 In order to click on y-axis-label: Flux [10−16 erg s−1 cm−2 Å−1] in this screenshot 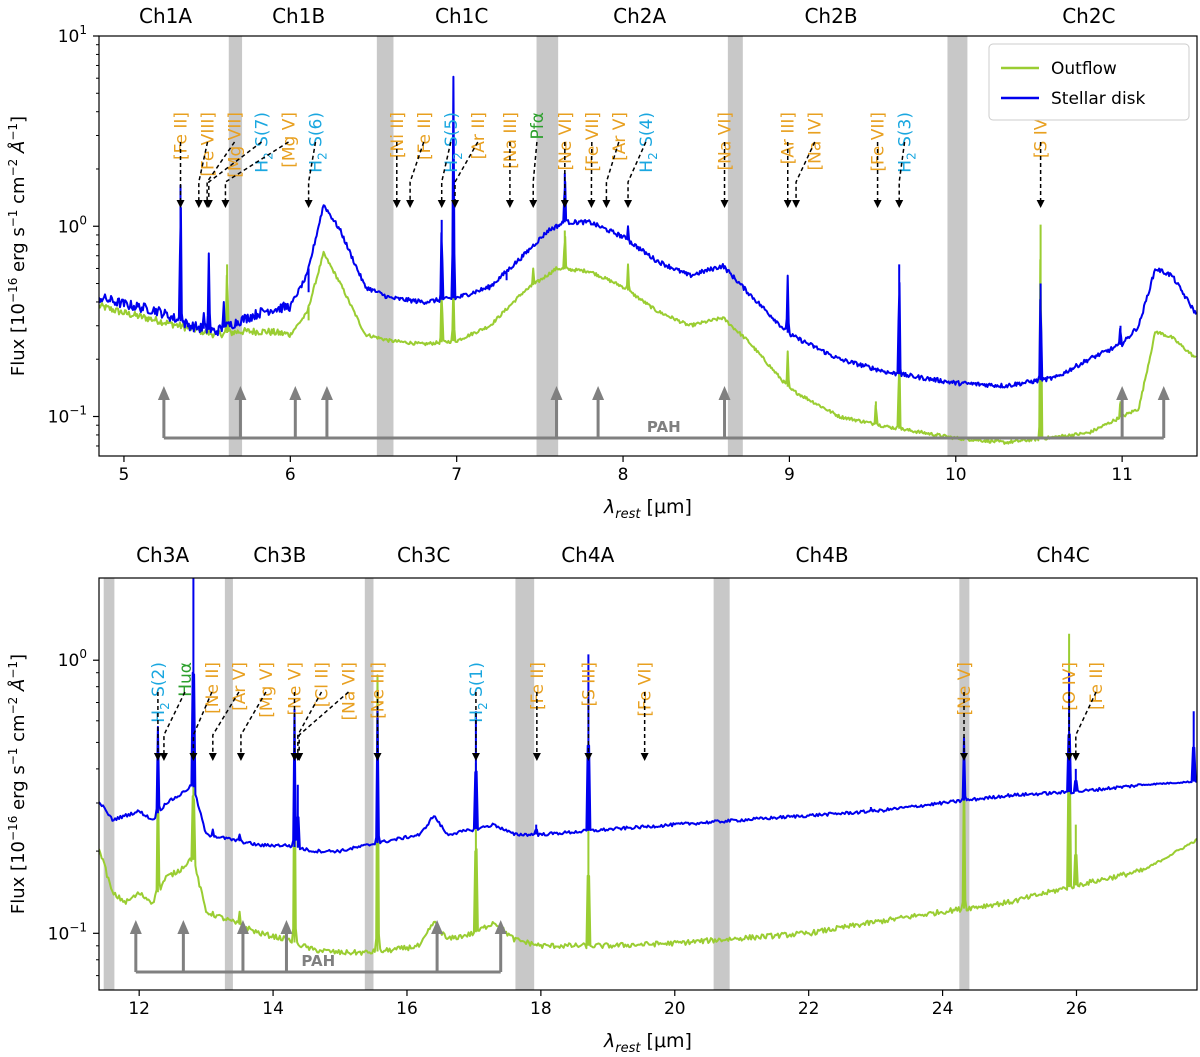, I will do `click(17, 784)`.